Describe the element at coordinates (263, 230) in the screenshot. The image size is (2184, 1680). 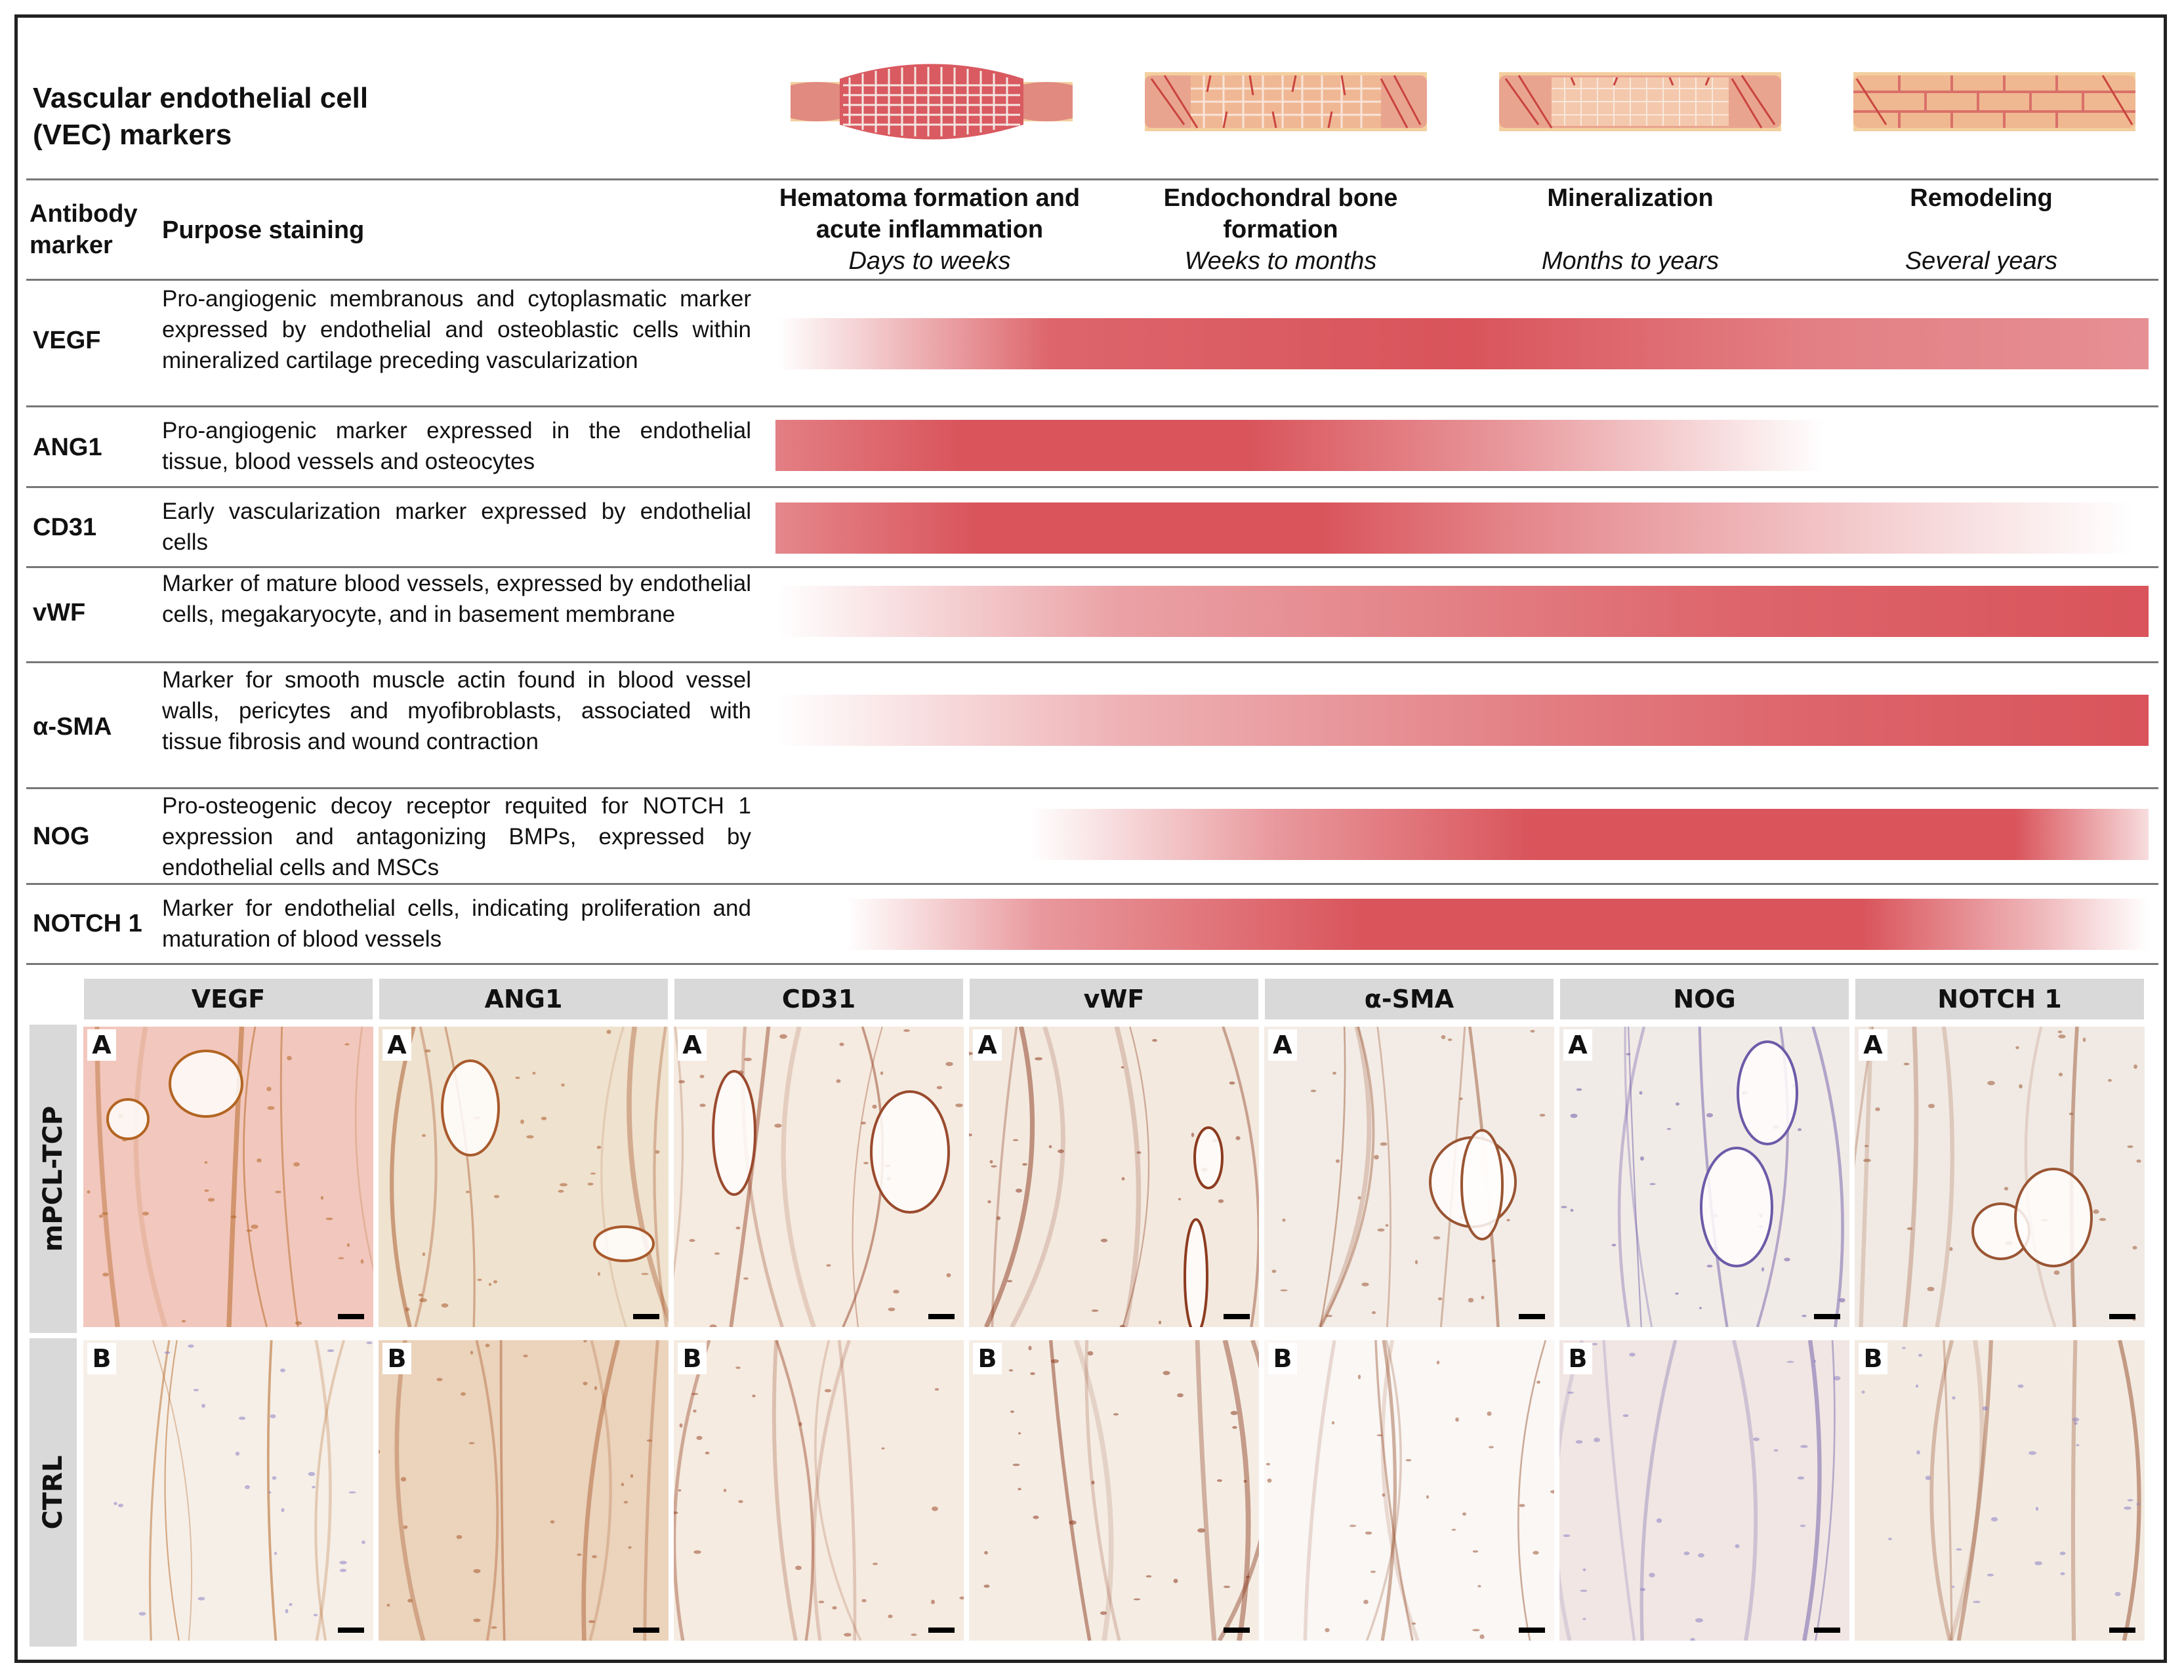
I see `purpose-staining-header: Purpose staining` at that location.